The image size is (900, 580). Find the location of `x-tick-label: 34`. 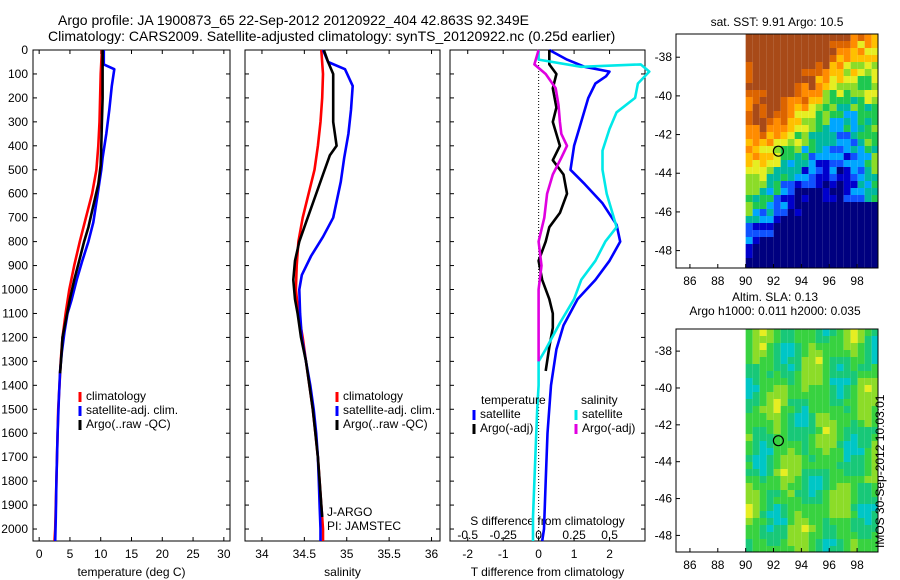

x-tick-label: 34 is located at coordinates (262, 554).